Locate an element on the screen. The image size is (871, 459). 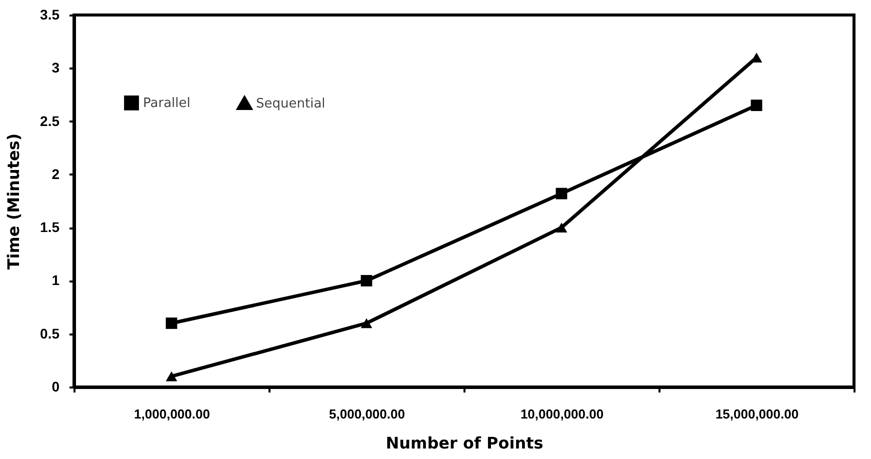
y-tick-label: 0 is located at coordinates (56, 386).